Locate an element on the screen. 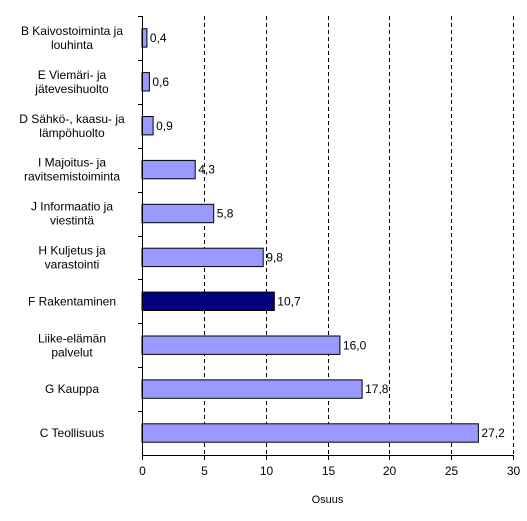 The height and width of the screenshot is (521, 527). category-label: E Viemäri- ja jätevesihuolto is located at coordinates (71, 82).